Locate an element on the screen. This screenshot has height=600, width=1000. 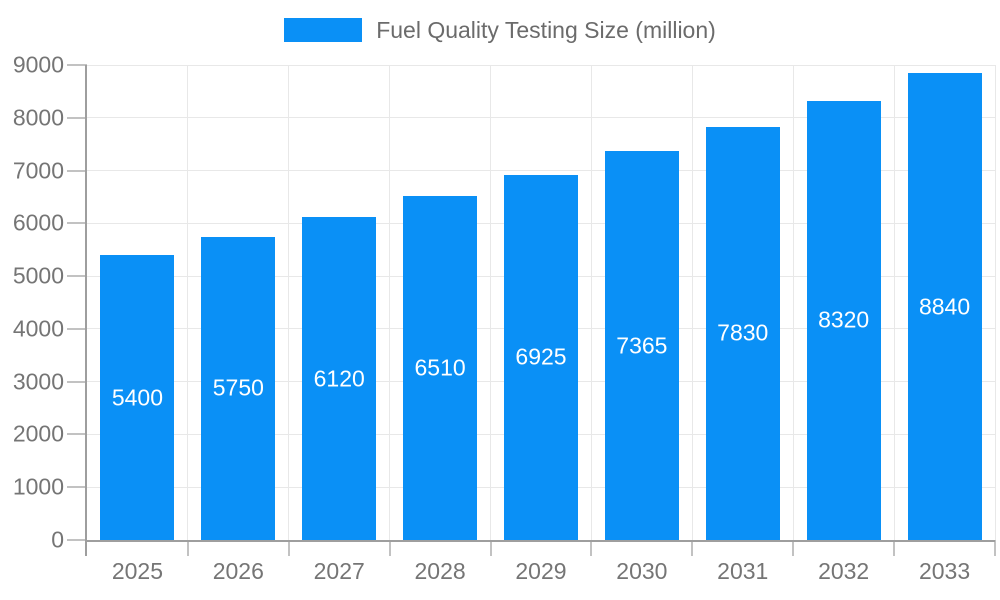
y-axis-label: 2000 is located at coordinates (38, 433).